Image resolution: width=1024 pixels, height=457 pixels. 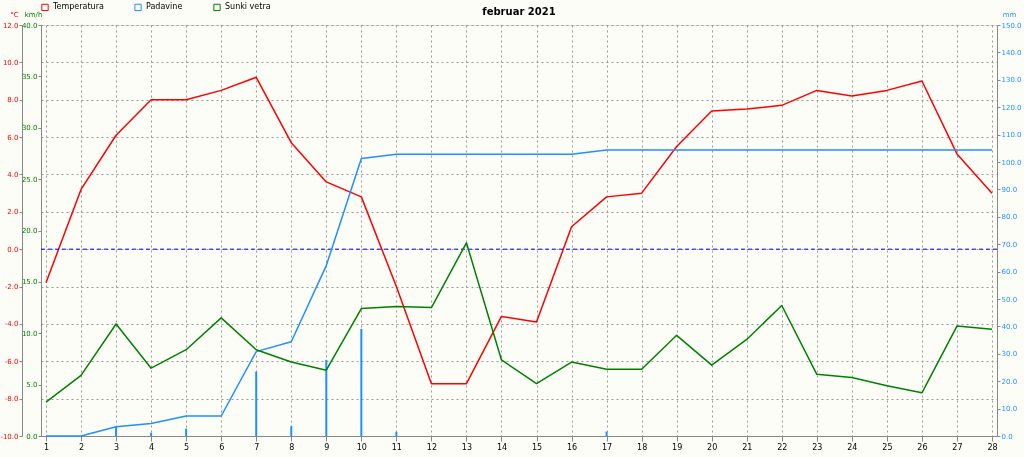 What do you see at coordinates (817, 447) in the screenshot?
I see `x-tick-label: 23` at bounding box center [817, 447].